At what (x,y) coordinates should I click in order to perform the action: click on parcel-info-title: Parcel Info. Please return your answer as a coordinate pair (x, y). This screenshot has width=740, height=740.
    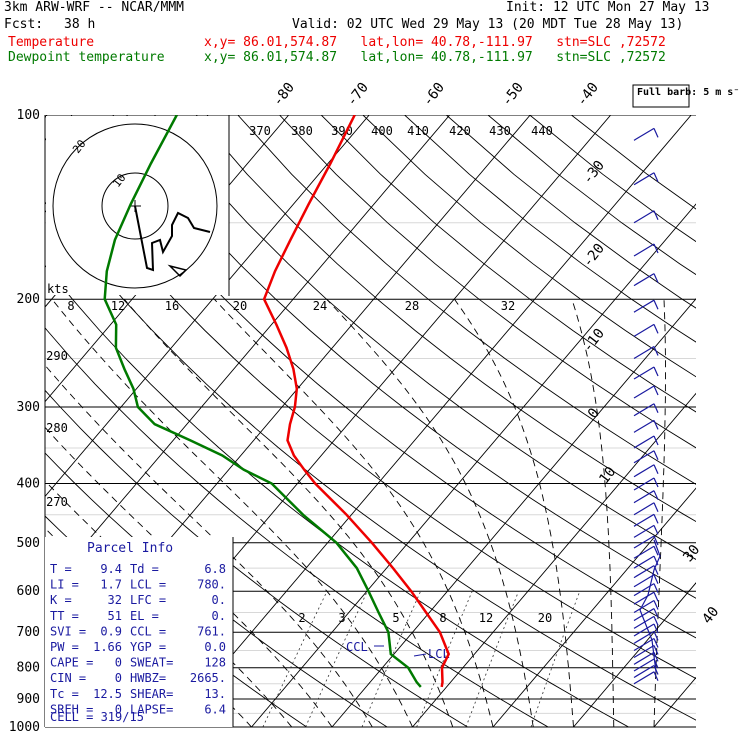
    Looking at the image, I should click on (130, 548).